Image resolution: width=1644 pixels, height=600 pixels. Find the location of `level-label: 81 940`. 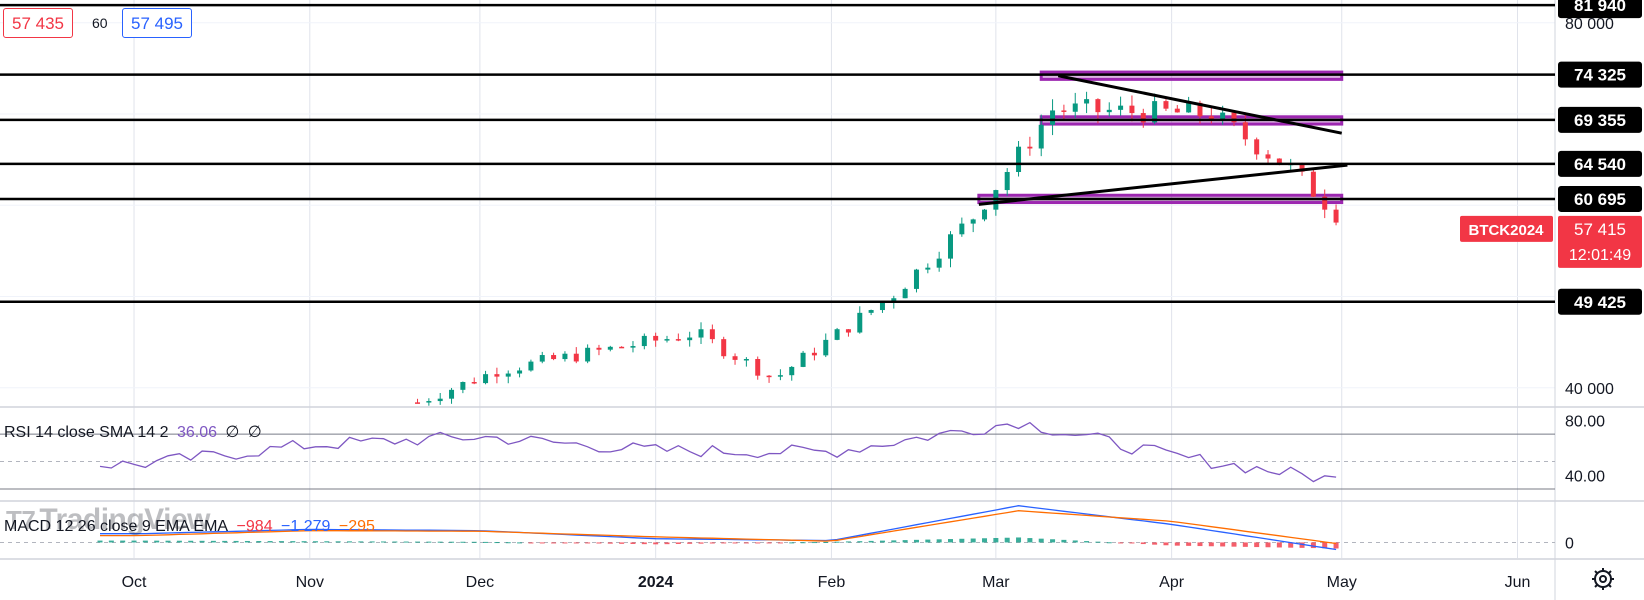

level-label: 81 940 is located at coordinates (1600, 7).